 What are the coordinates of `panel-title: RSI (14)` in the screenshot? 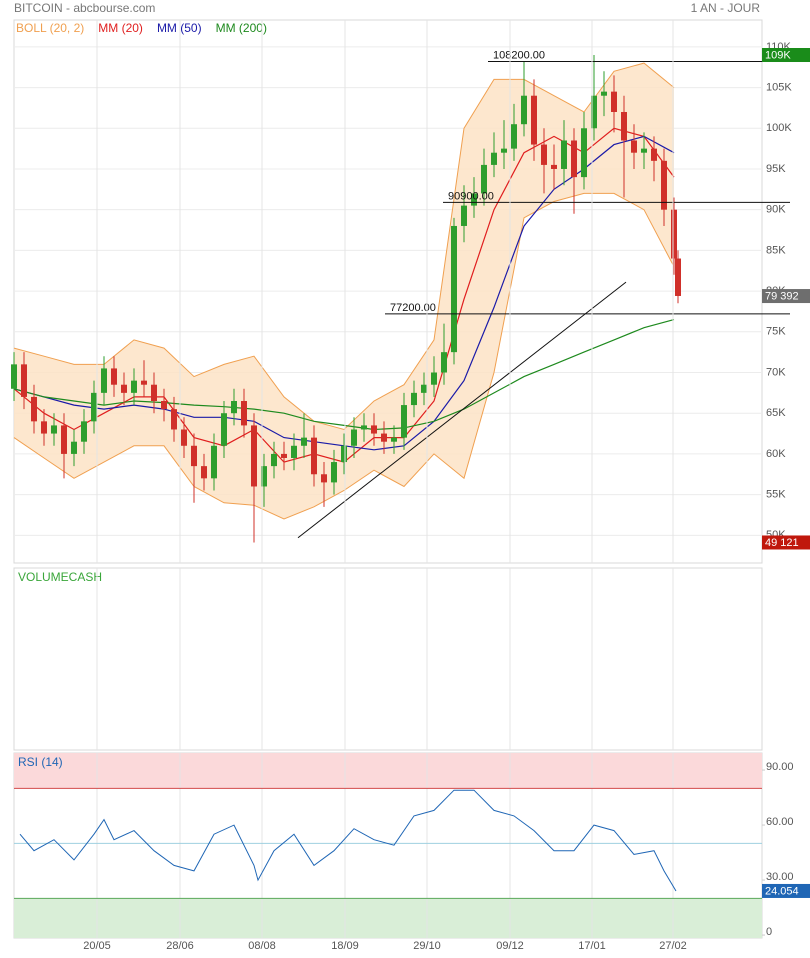 It's located at (40, 762).